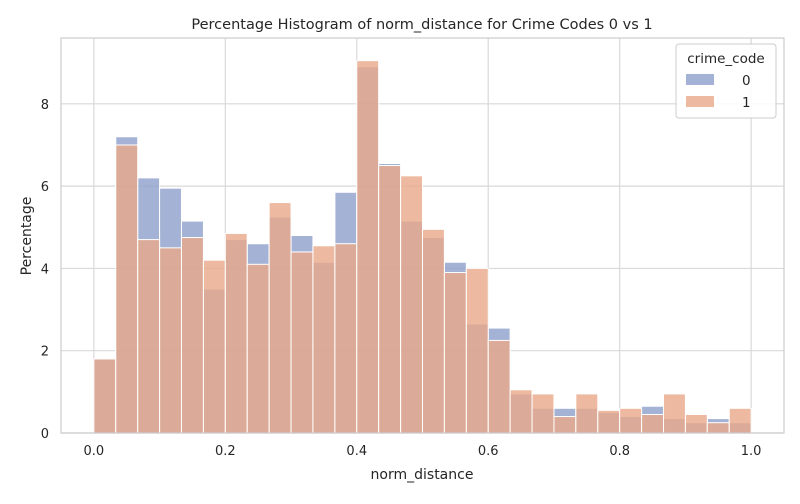 This screenshot has height=504, width=800. Describe the element at coordinates (746, 103) in the screenshot. I see `legend-label-crime-code-1: 1` at that location.